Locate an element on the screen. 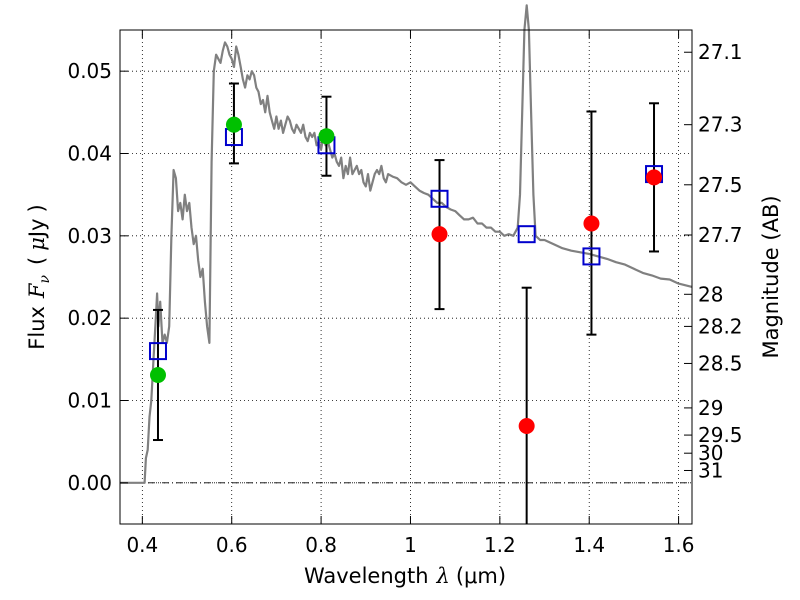  y-axis-label: FluxFν(μJy) is located at coordinates (39, 276).